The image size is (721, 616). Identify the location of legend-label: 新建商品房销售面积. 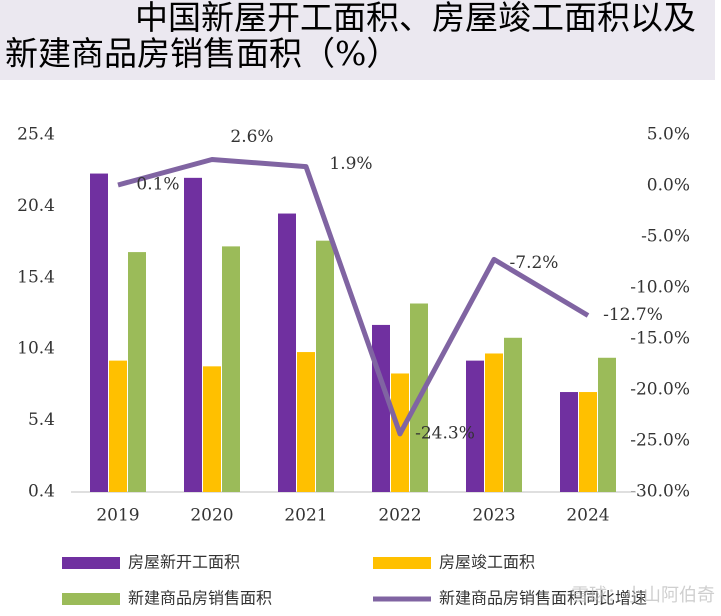
(200, 598).